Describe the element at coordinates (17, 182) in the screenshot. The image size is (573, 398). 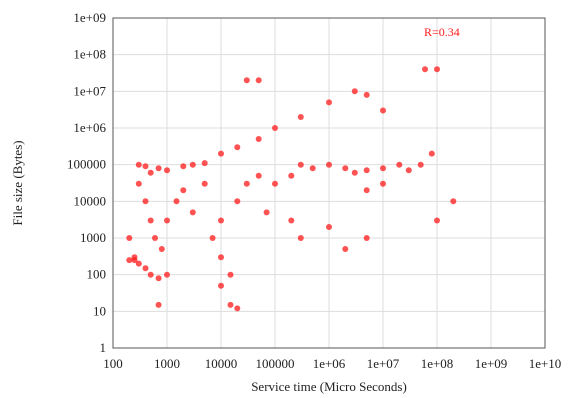
I see `y-axis-label: File size (Bytes)` at that location.